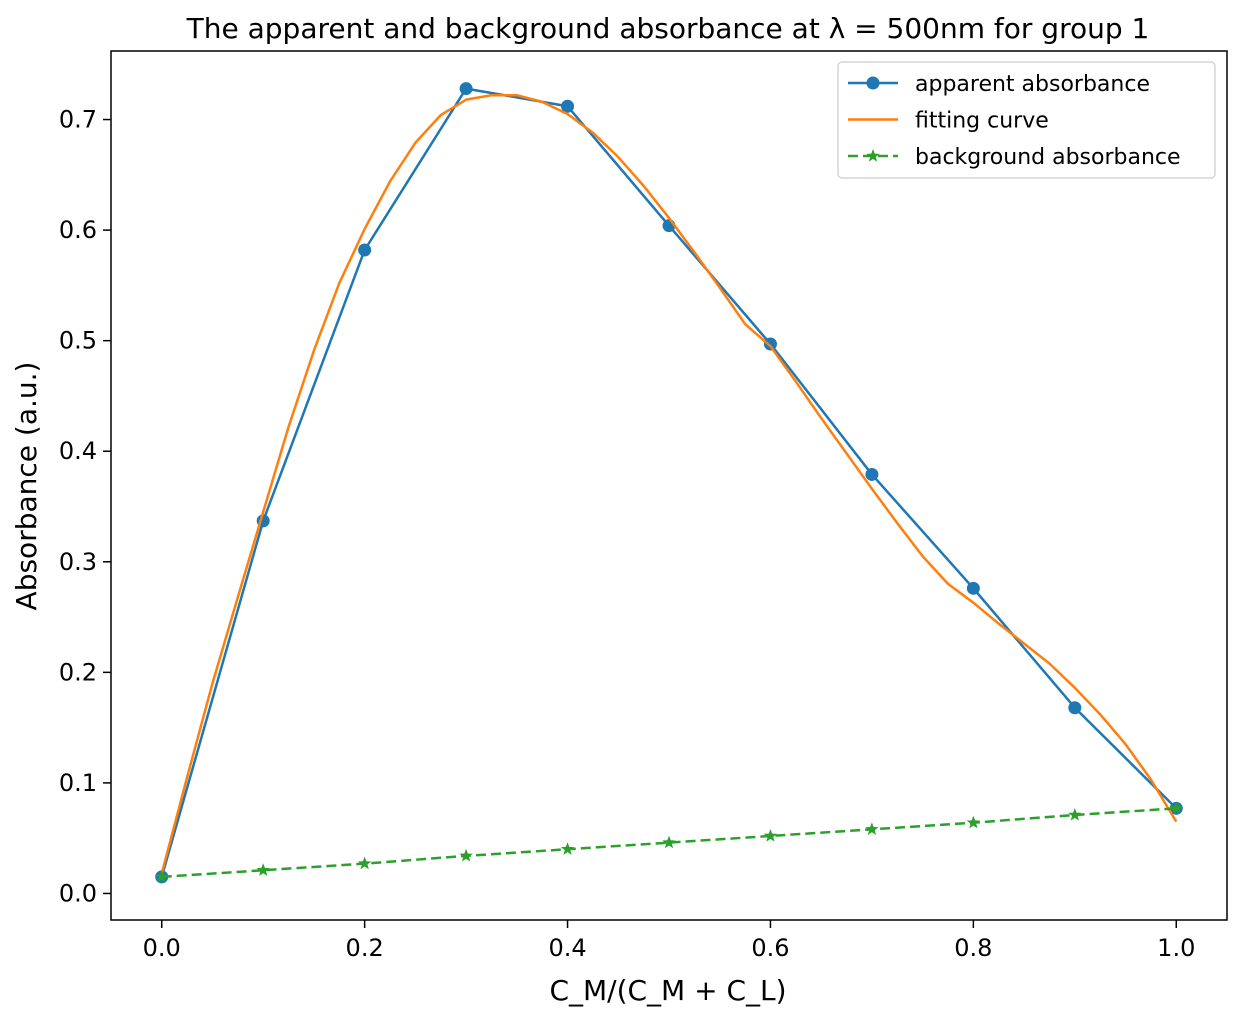 Image resolution: width=1244 pixels, height=1022 pixels. I want to click on legend-apparent-absorbance-label: apparent absorbance, so click(1032, 84).